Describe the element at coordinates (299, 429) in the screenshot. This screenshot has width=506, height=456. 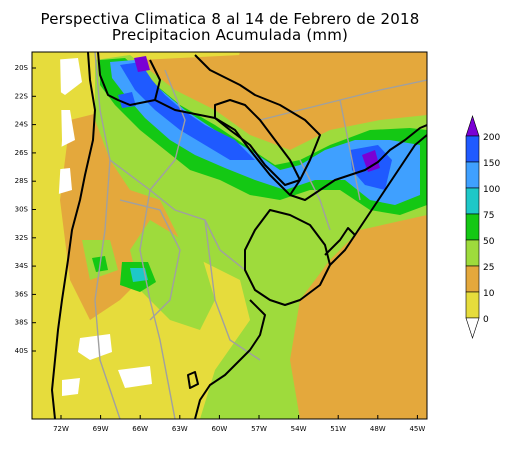
I see `longitude-tick-label: 54W` at that location.